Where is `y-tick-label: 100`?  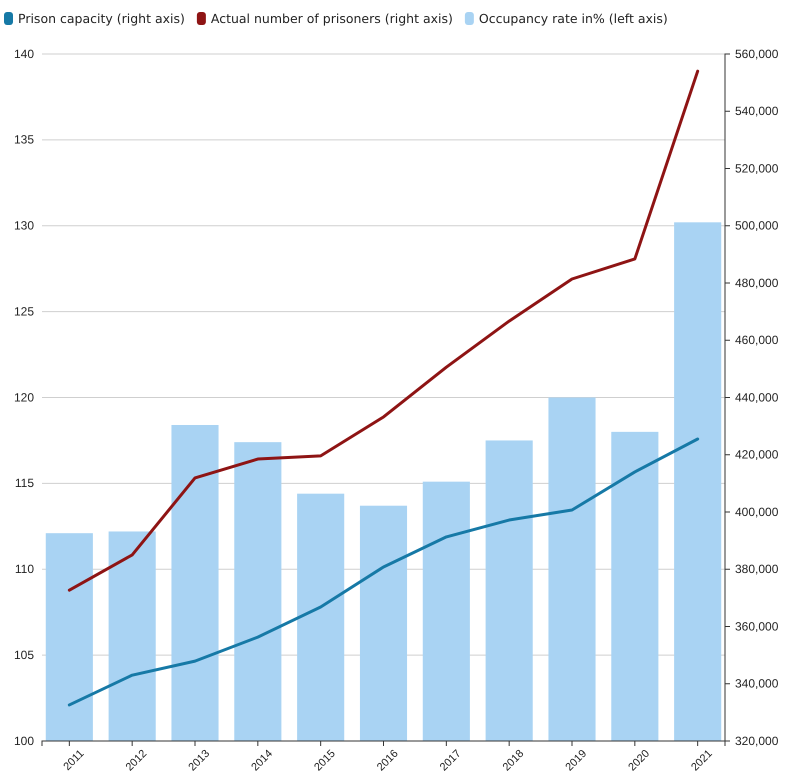
y-tick-label: 100 is located at coordinates (24, 741).